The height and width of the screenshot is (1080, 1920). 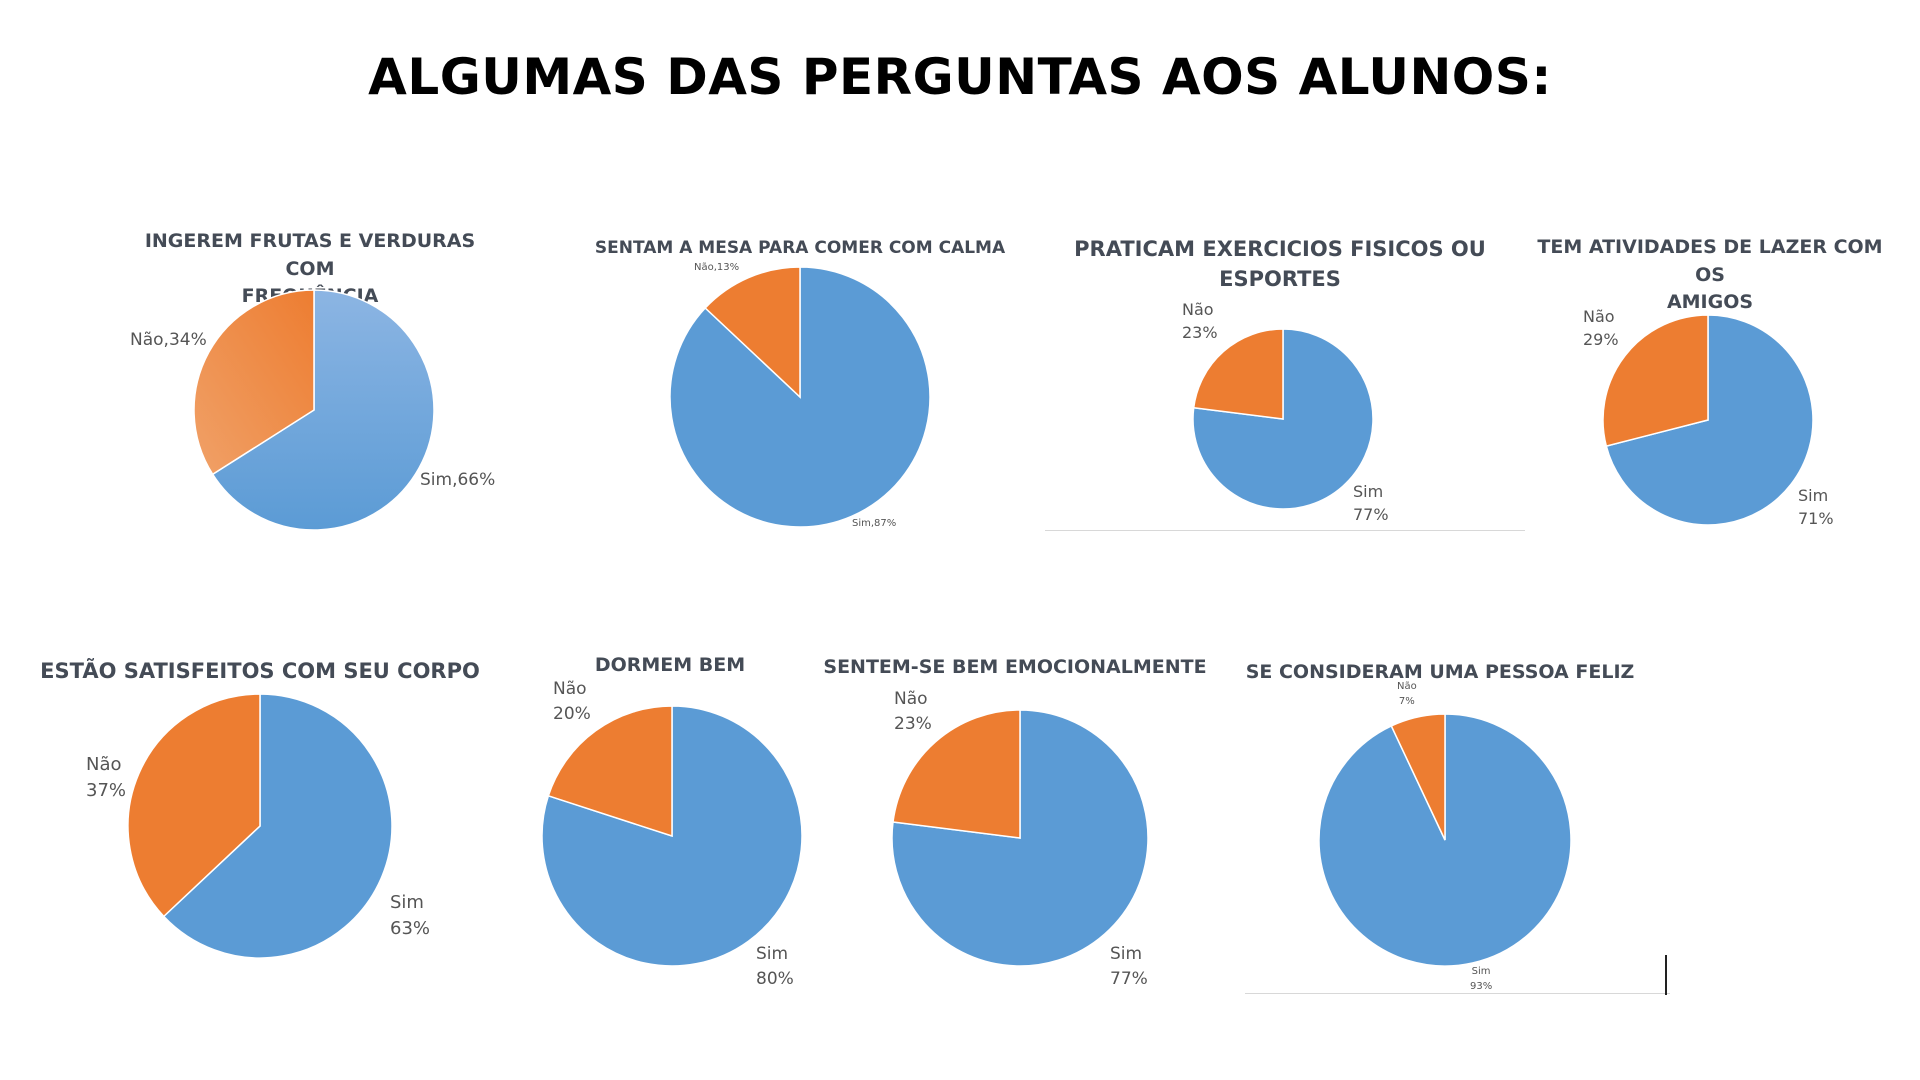 I want to click on data-label-line: 29%, so click(x=1601, y=340).